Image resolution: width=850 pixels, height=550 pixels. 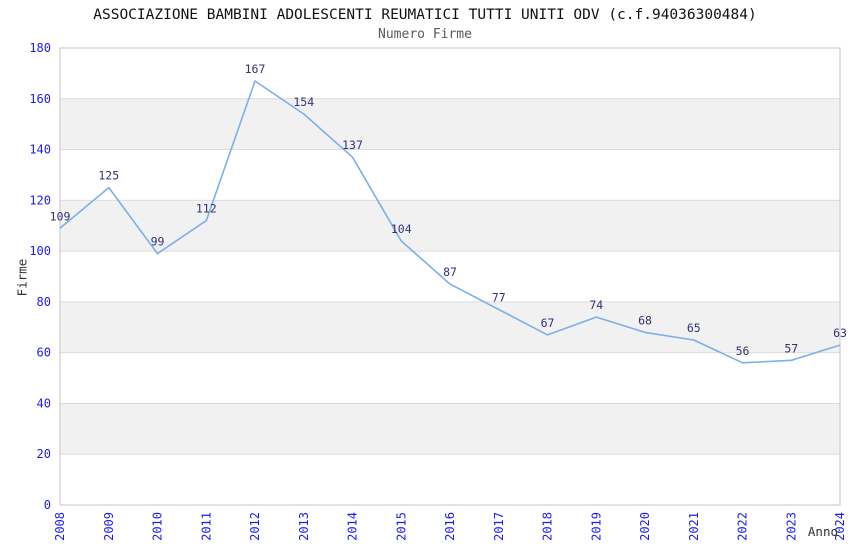 What do you see at coordinates (40, 99) in the screenshot?
I see `y-tick-label: 160` at bounding box center [40, 99].